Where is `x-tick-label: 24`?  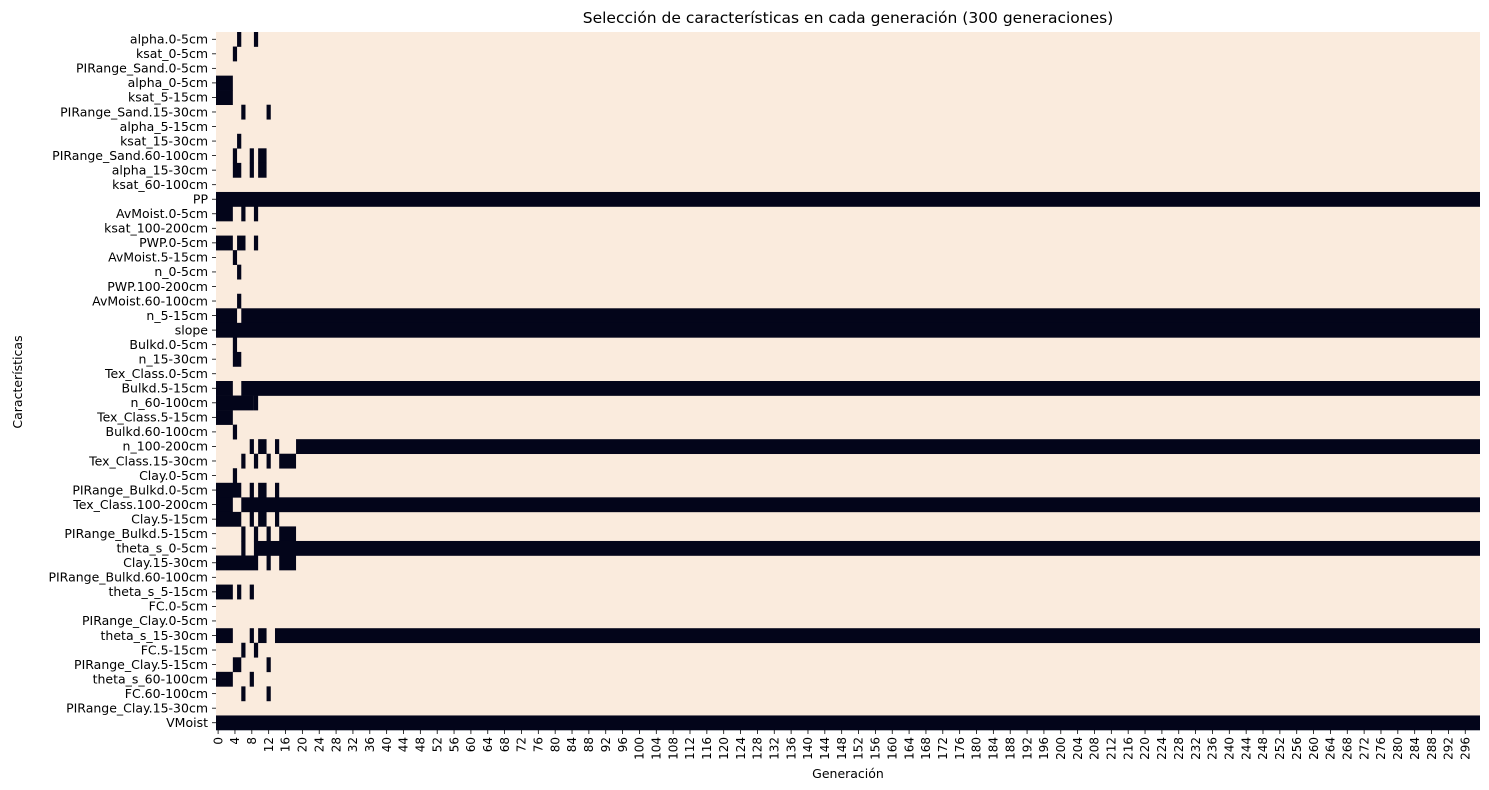 x-tick-label: 24 is located at coordinates (319, 744).